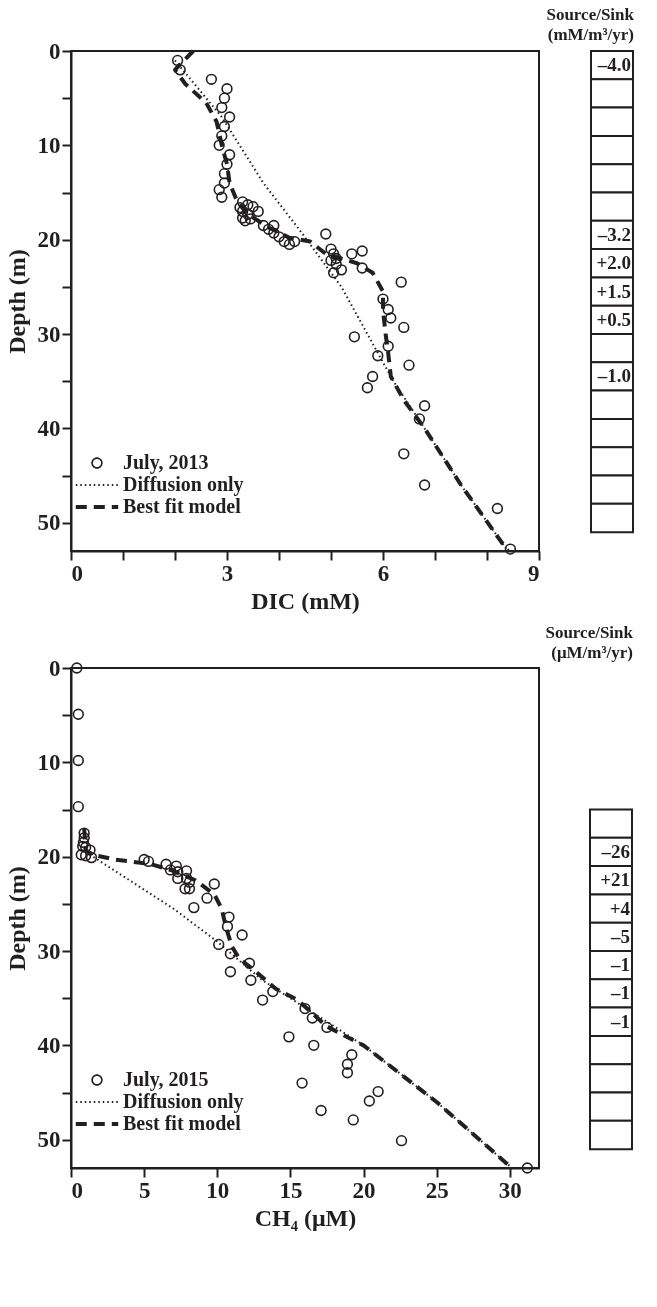 The width and height of the screenshot is (657, 1307). I want to click on x-tick-label: 20, so click(364, 1190).